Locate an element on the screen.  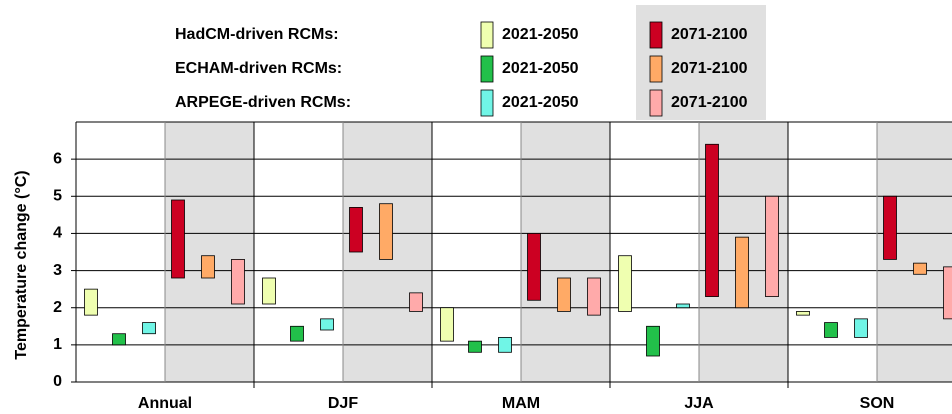
y-tick-label: 3 is located at coordinates (57, 270).